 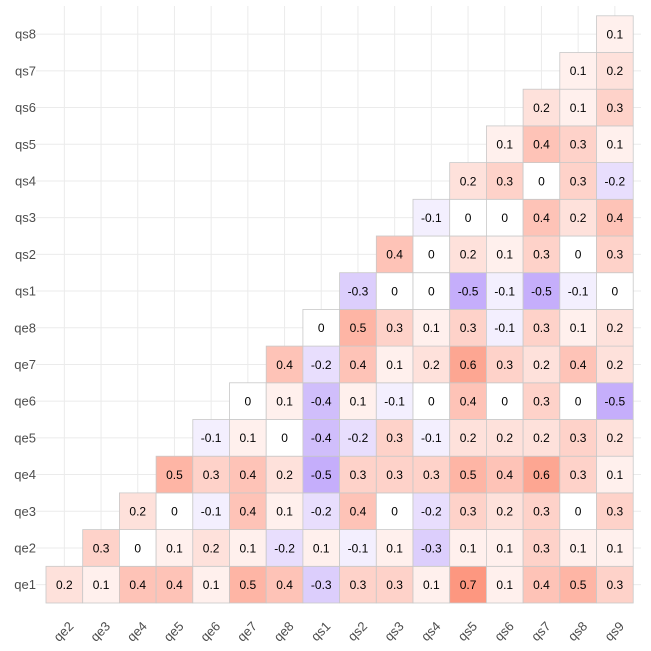 I want to click on heatmap-cell-qs1-qs8, so click(x=578, y=291).